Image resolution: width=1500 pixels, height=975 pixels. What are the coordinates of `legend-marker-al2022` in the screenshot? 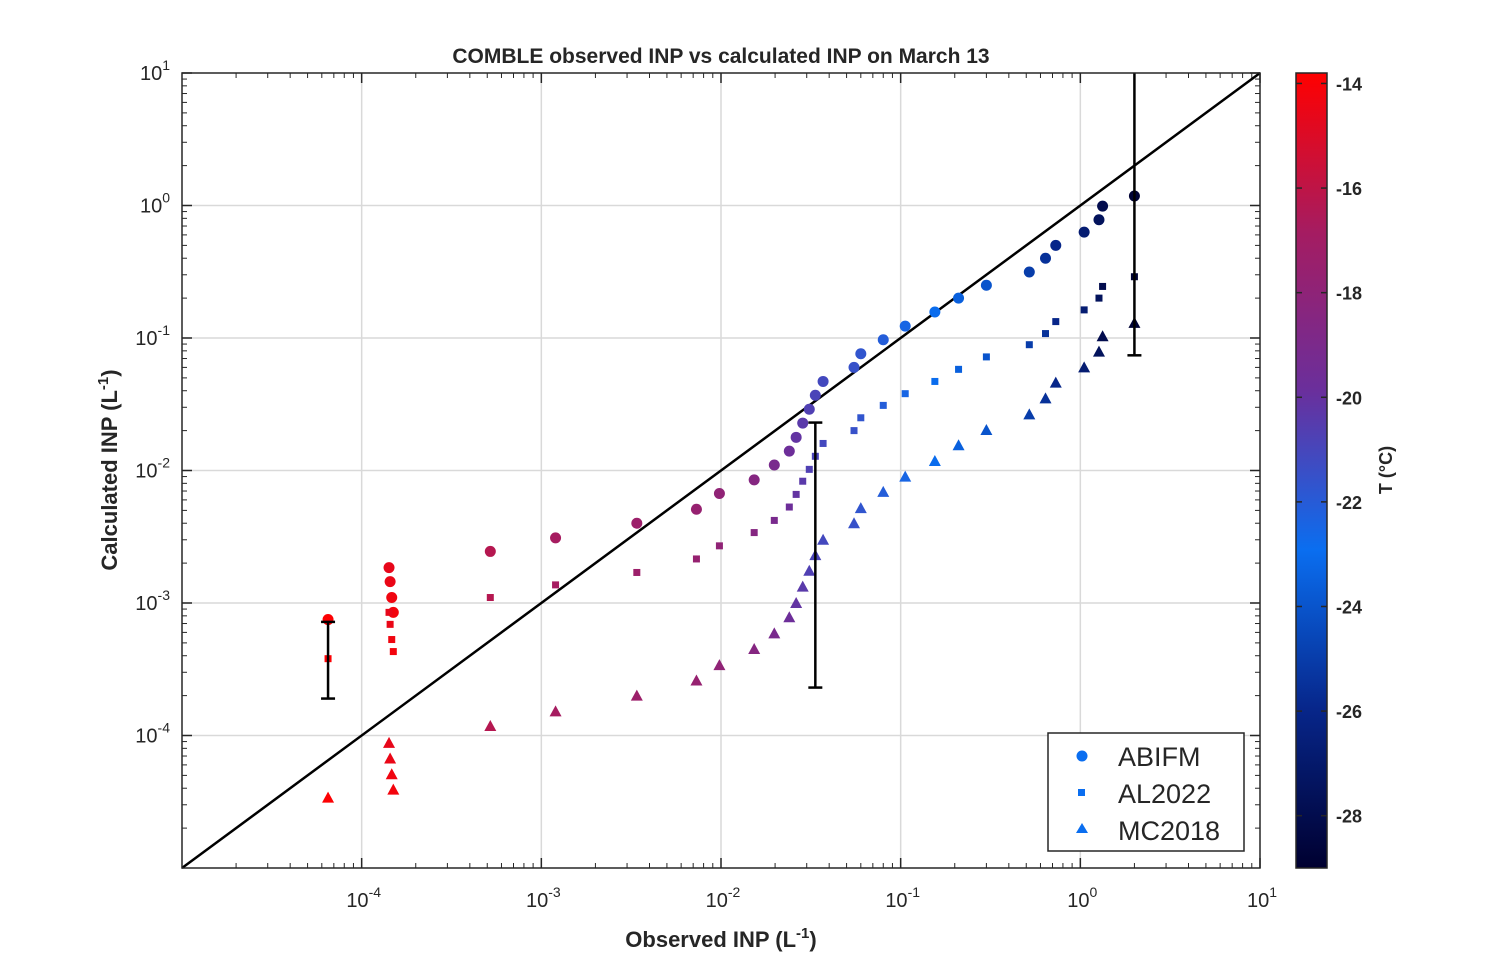 It's located at (1081, 792).